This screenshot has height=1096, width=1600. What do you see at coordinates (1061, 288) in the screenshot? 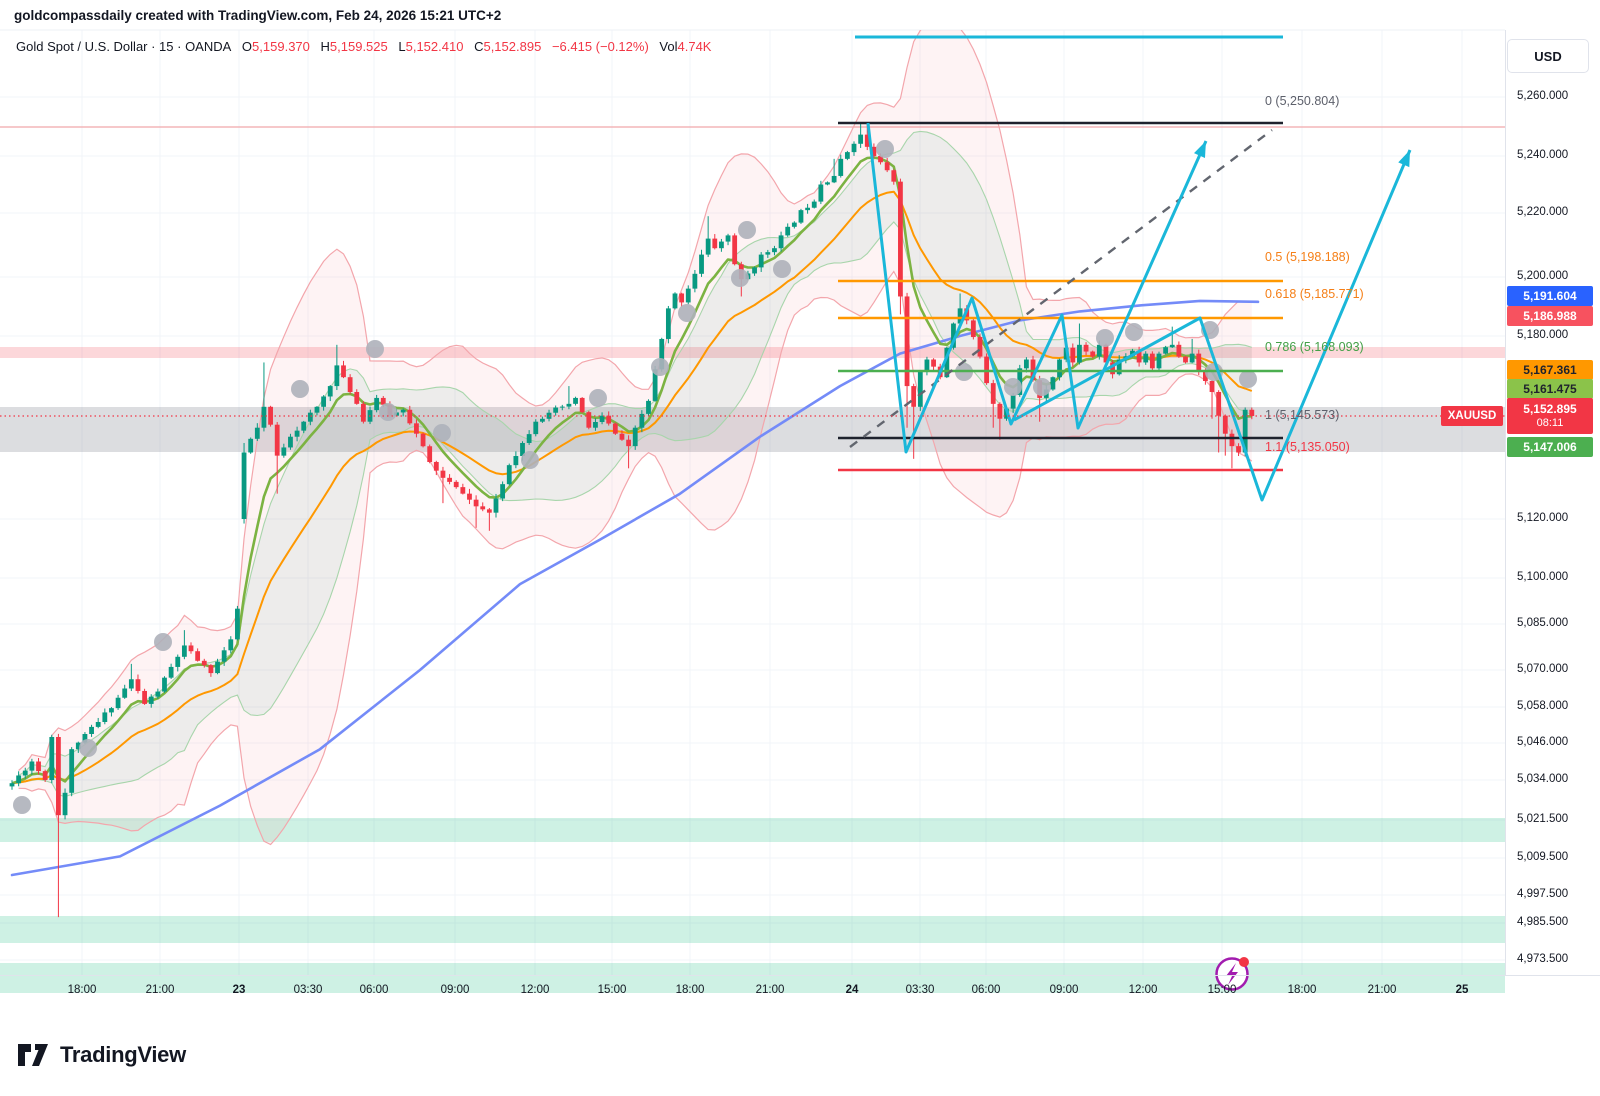
I see `dashed-trendline` at bounding box center [1061, 288].